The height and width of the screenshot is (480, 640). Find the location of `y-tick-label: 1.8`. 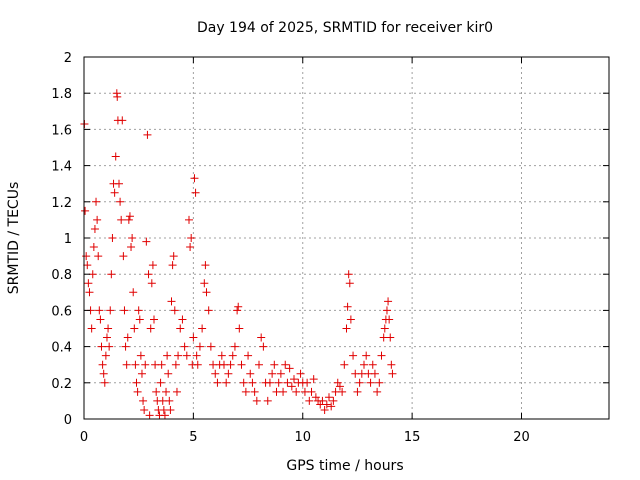

y-tick-label: 1.8 is located at coordinates (61, 94).